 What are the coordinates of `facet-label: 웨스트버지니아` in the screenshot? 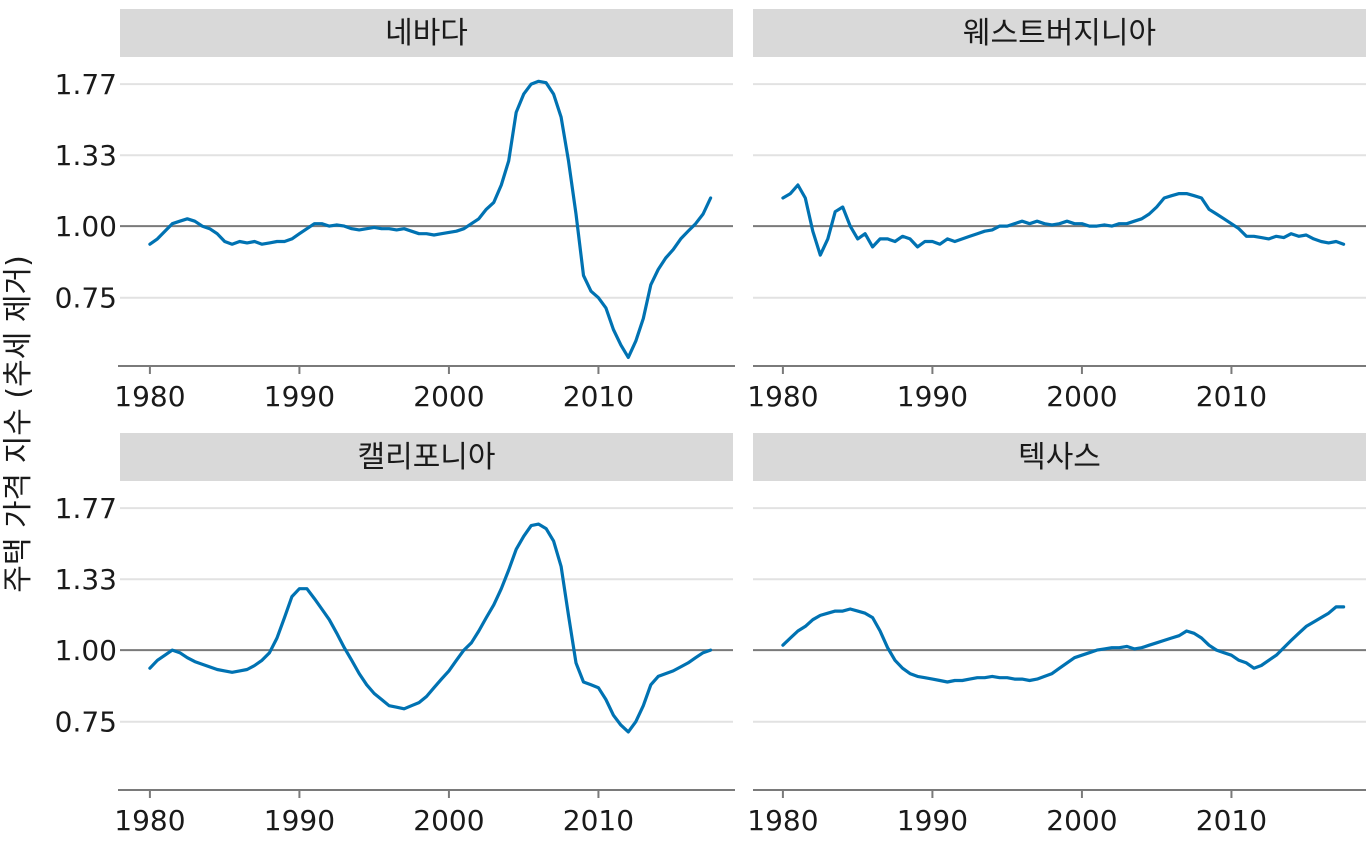 It's located at (1059, 33).